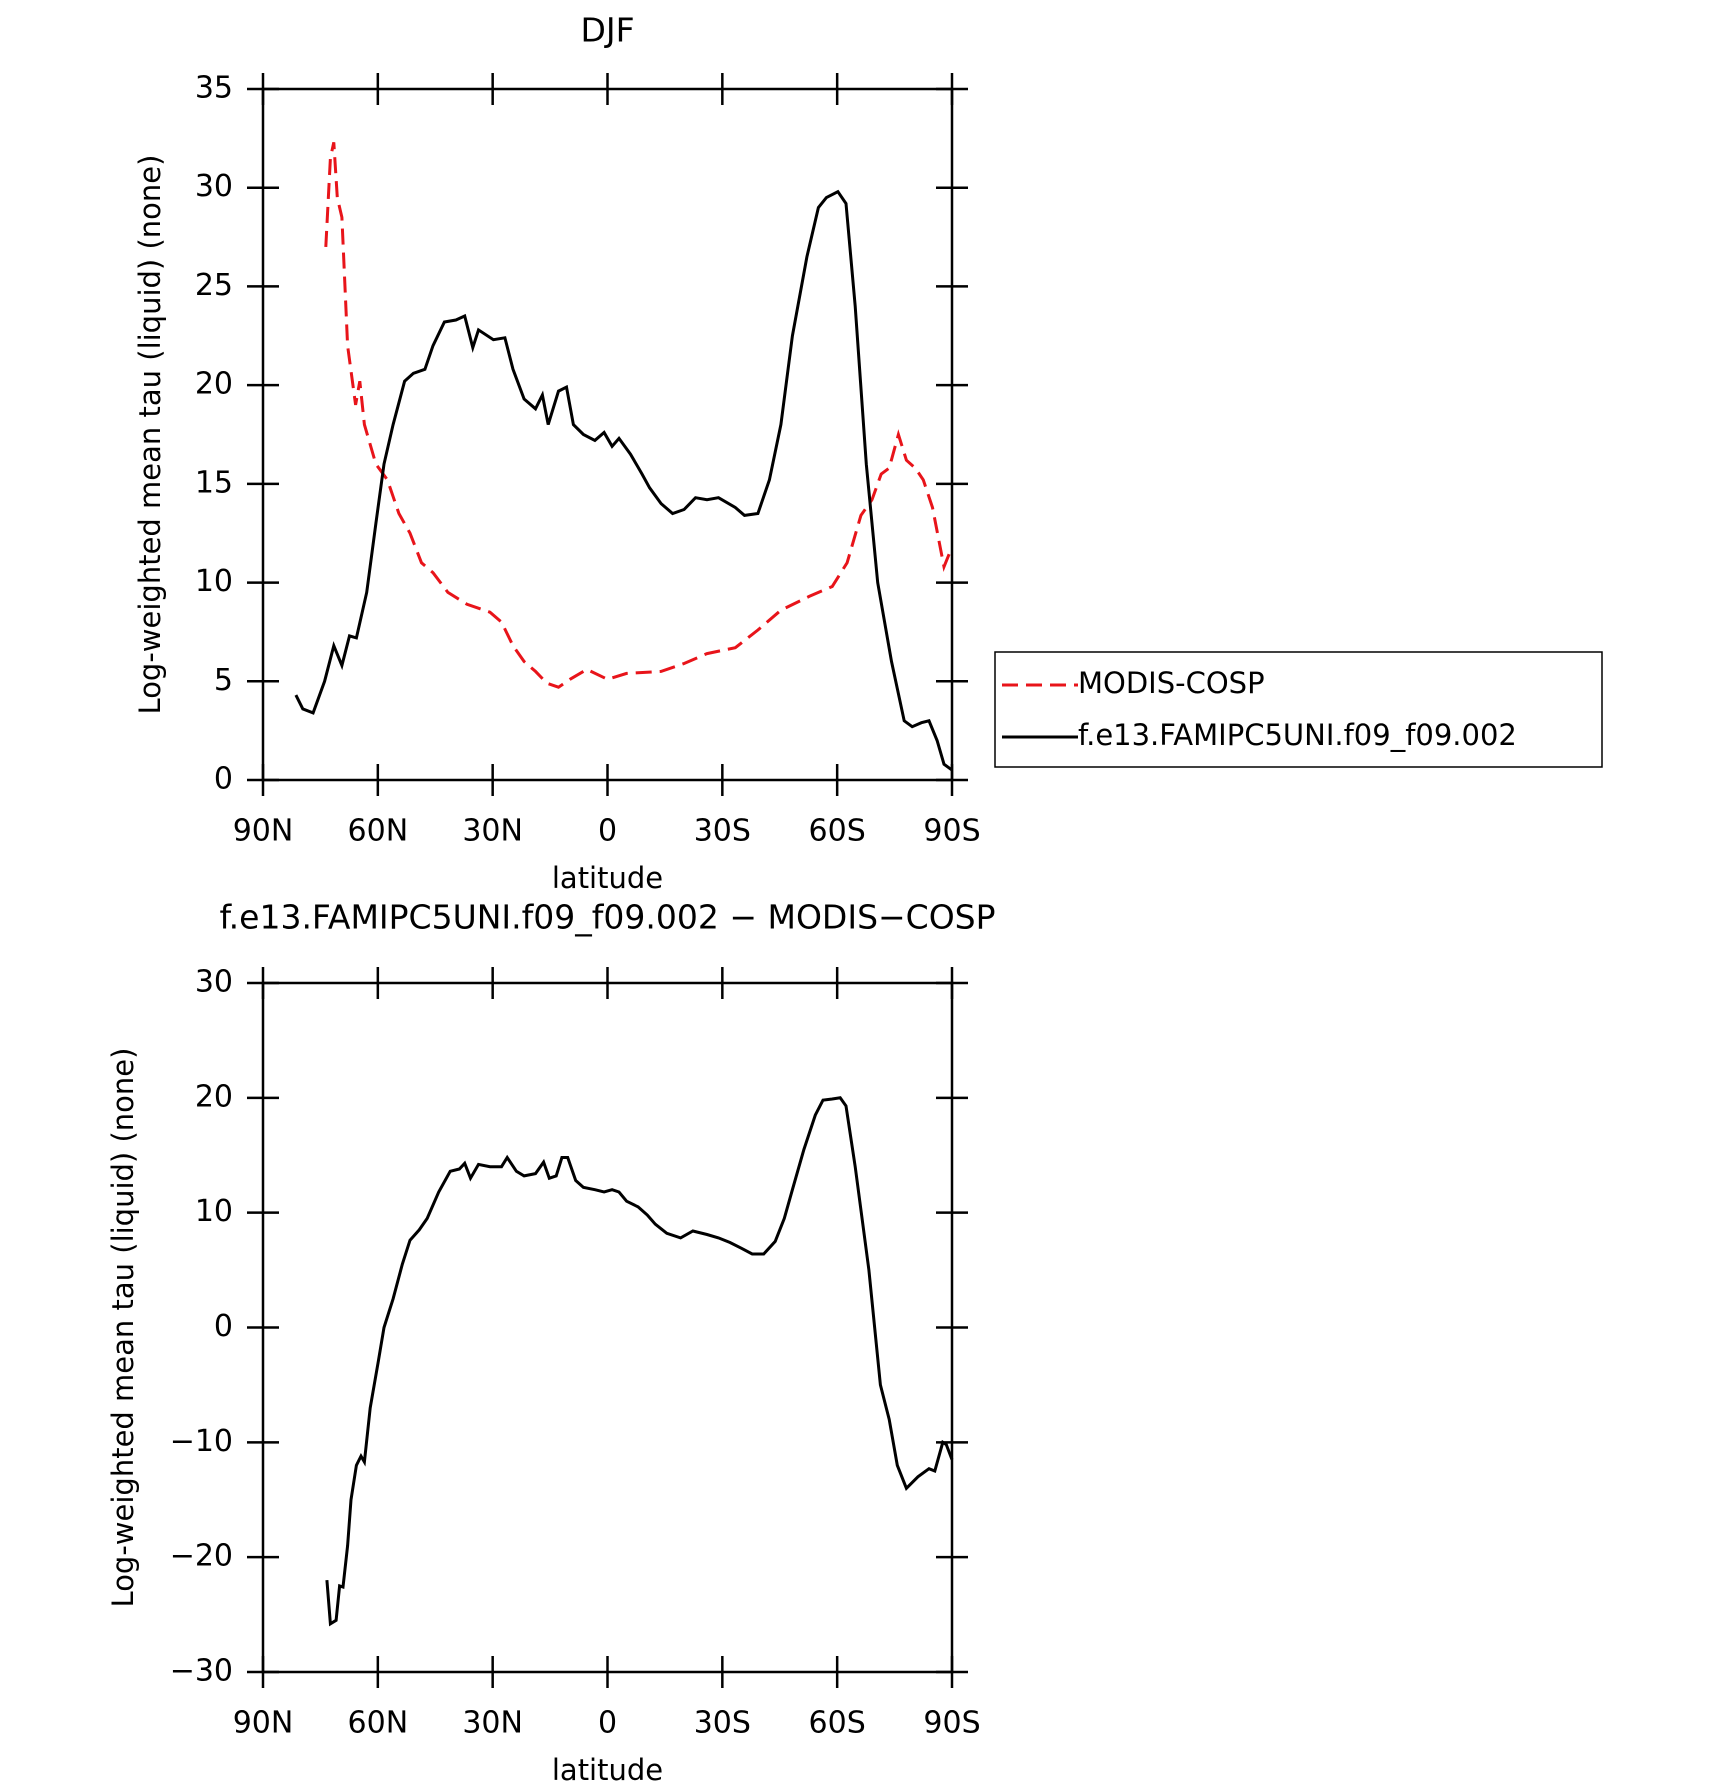 The height and width of the screenshot is (1789, 1710). I want to click on chart-title: DJF, so click(607, 30).